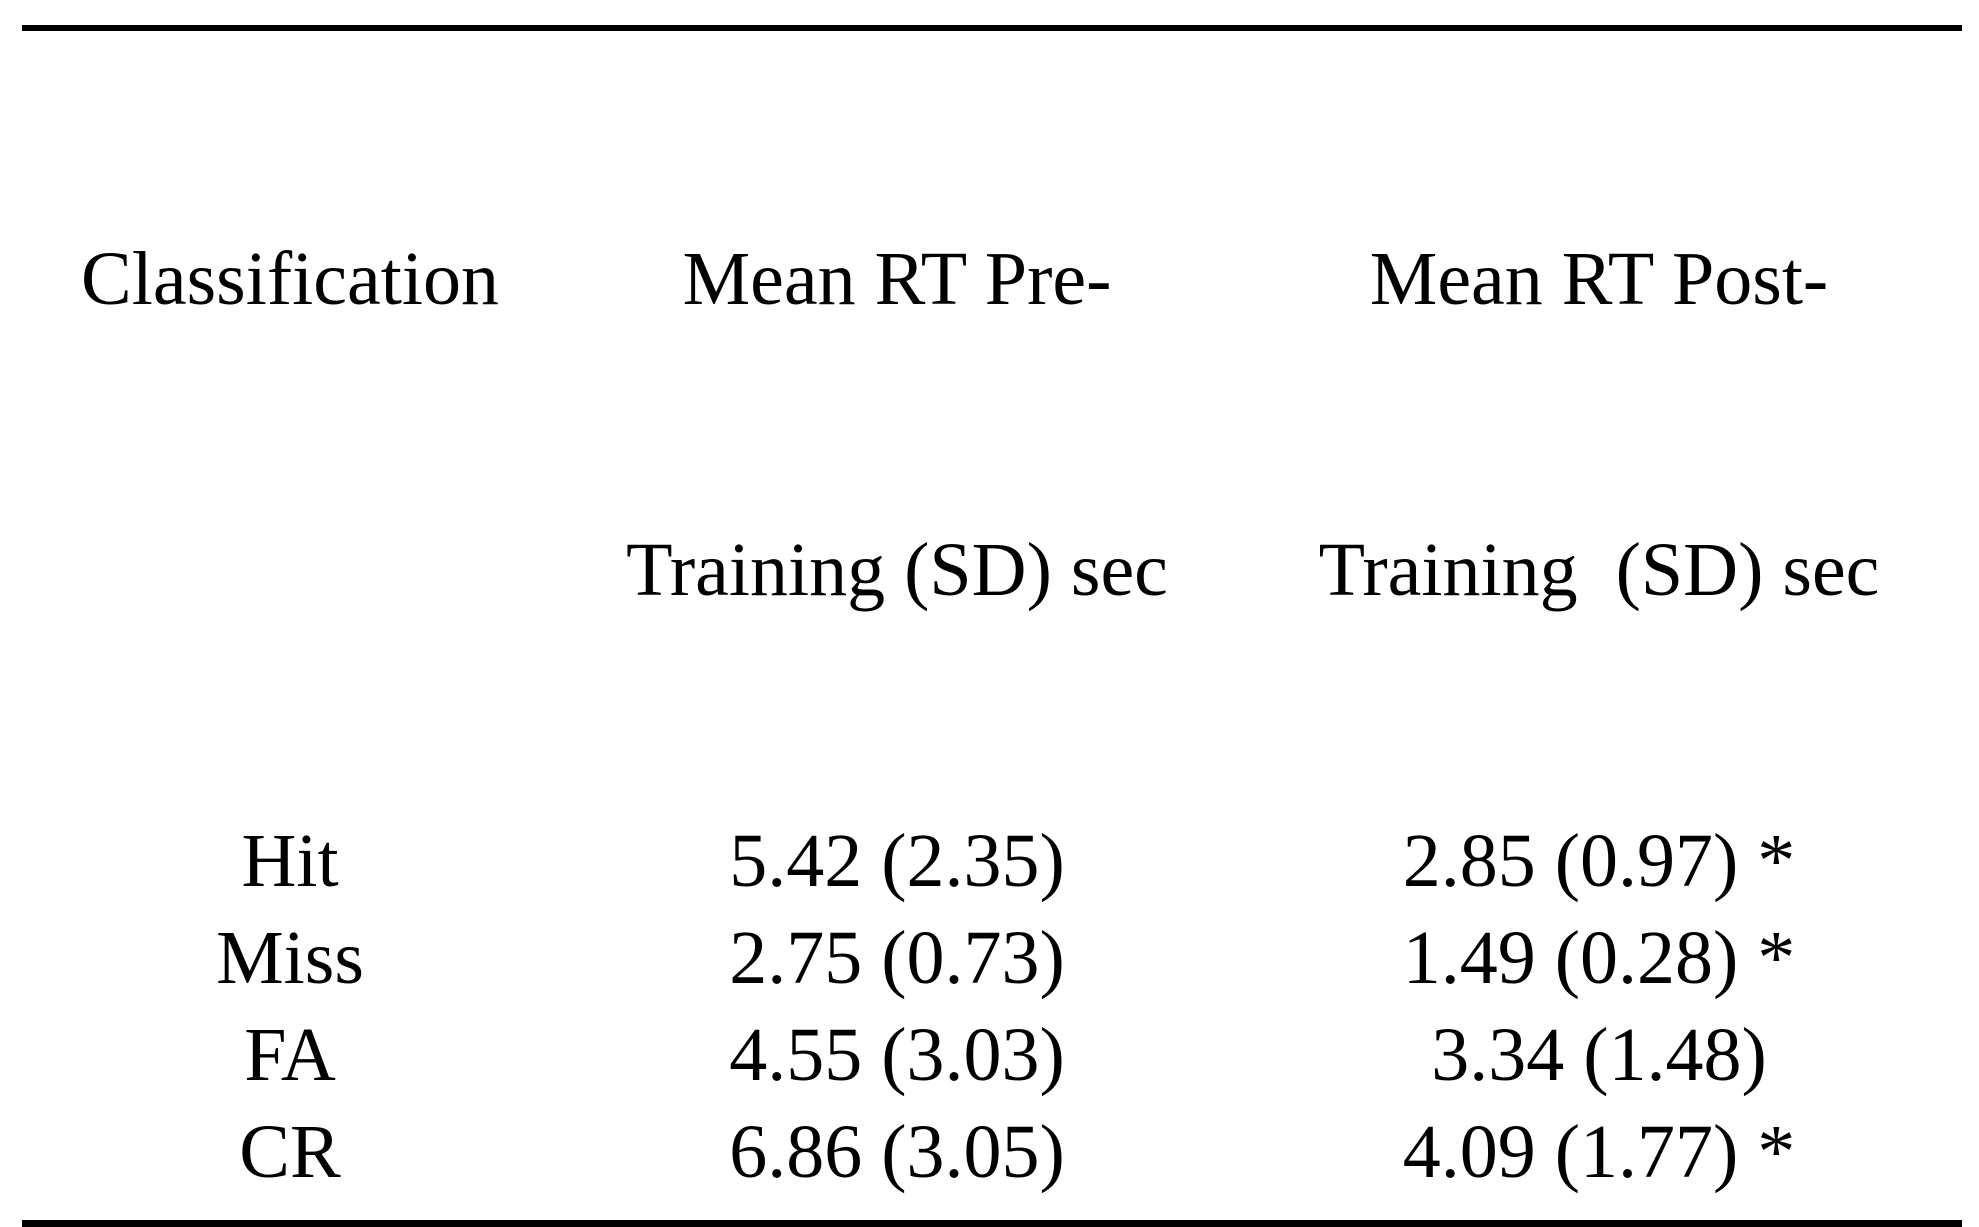  I want to click on pre-training-rt-cell: 6.86 (3.05), so click(897, 1152).